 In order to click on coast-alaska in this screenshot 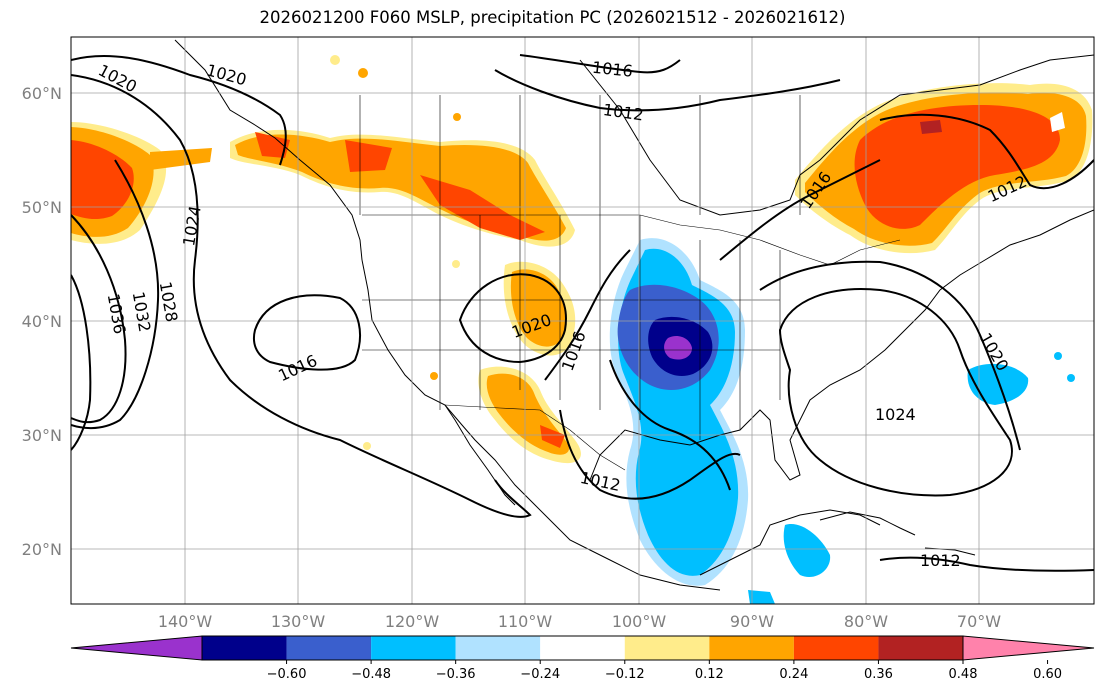, I will do `click(268, 150)`.